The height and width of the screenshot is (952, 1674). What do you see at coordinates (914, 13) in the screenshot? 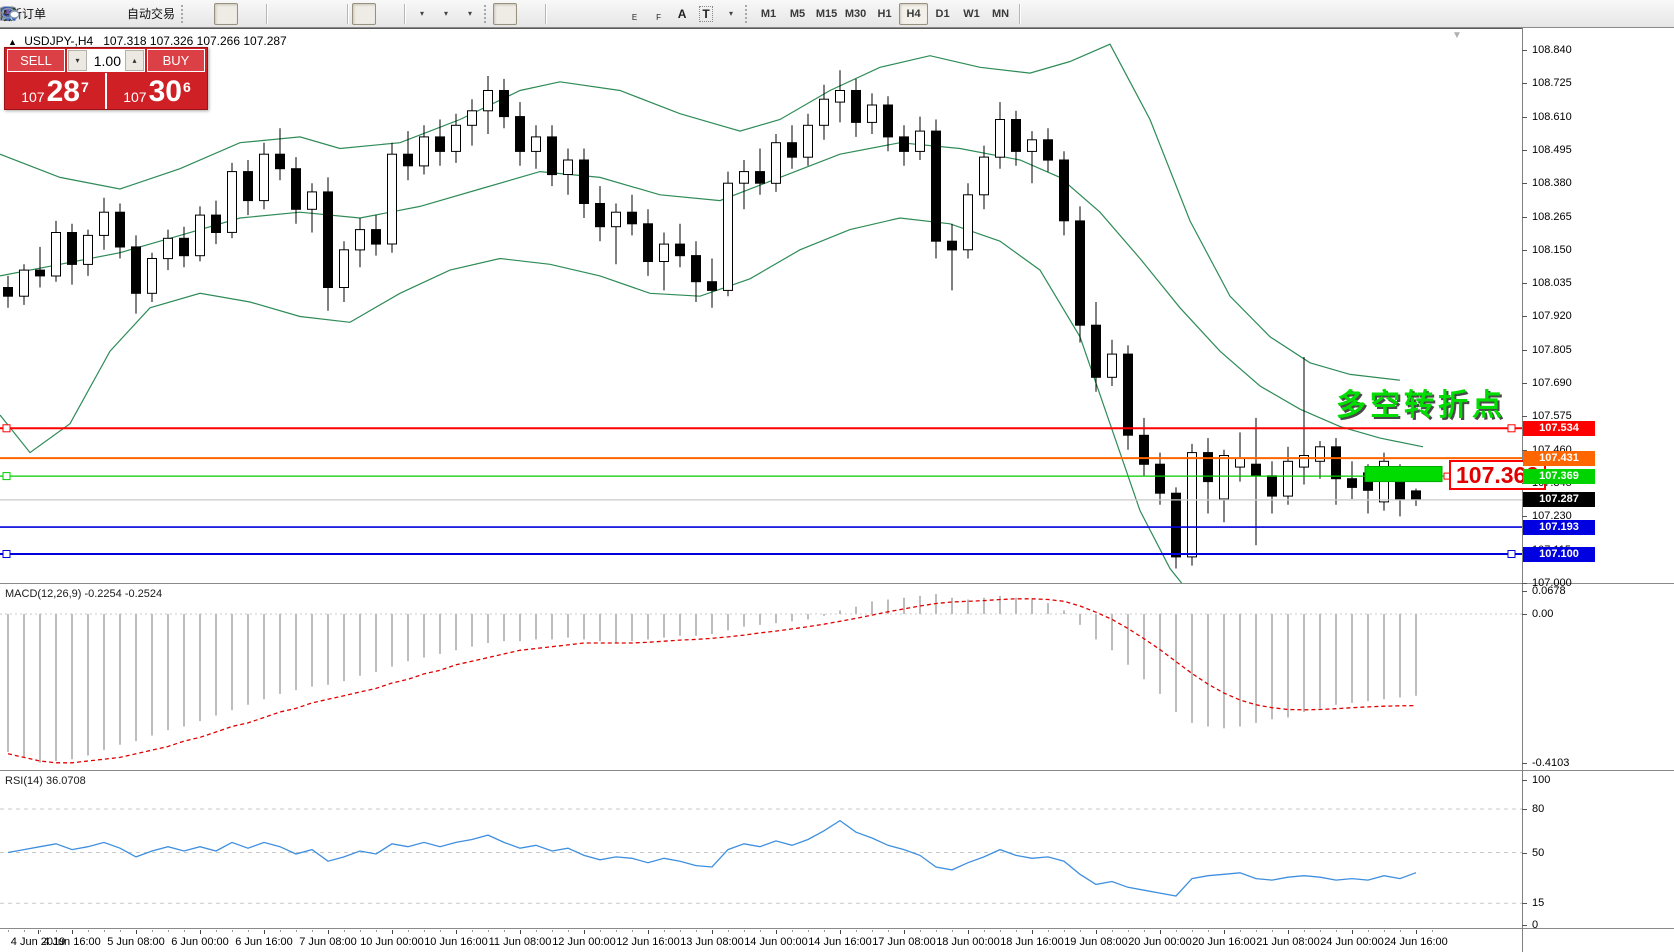
I see `timeframe-h4: H4` at bounding box center [914, 13].